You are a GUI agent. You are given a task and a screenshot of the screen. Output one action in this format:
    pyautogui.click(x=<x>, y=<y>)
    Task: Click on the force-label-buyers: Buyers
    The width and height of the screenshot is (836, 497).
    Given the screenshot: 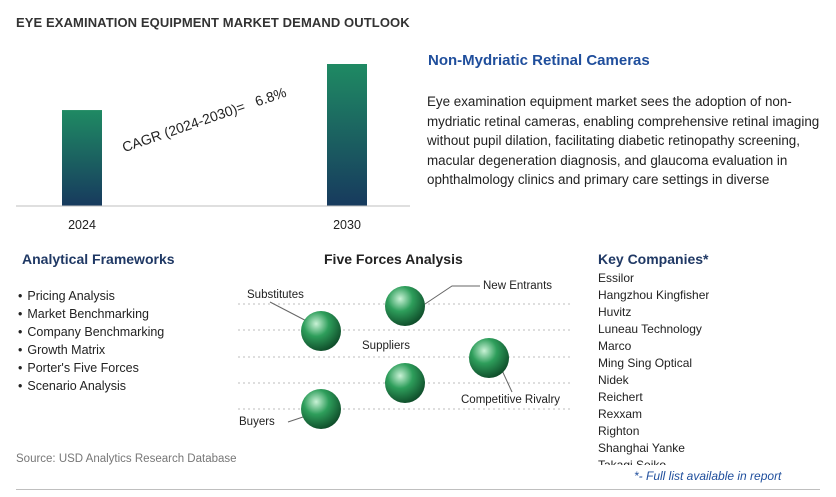 What is the action you would take?
    pyautogui.click(x=257, y=422)
    